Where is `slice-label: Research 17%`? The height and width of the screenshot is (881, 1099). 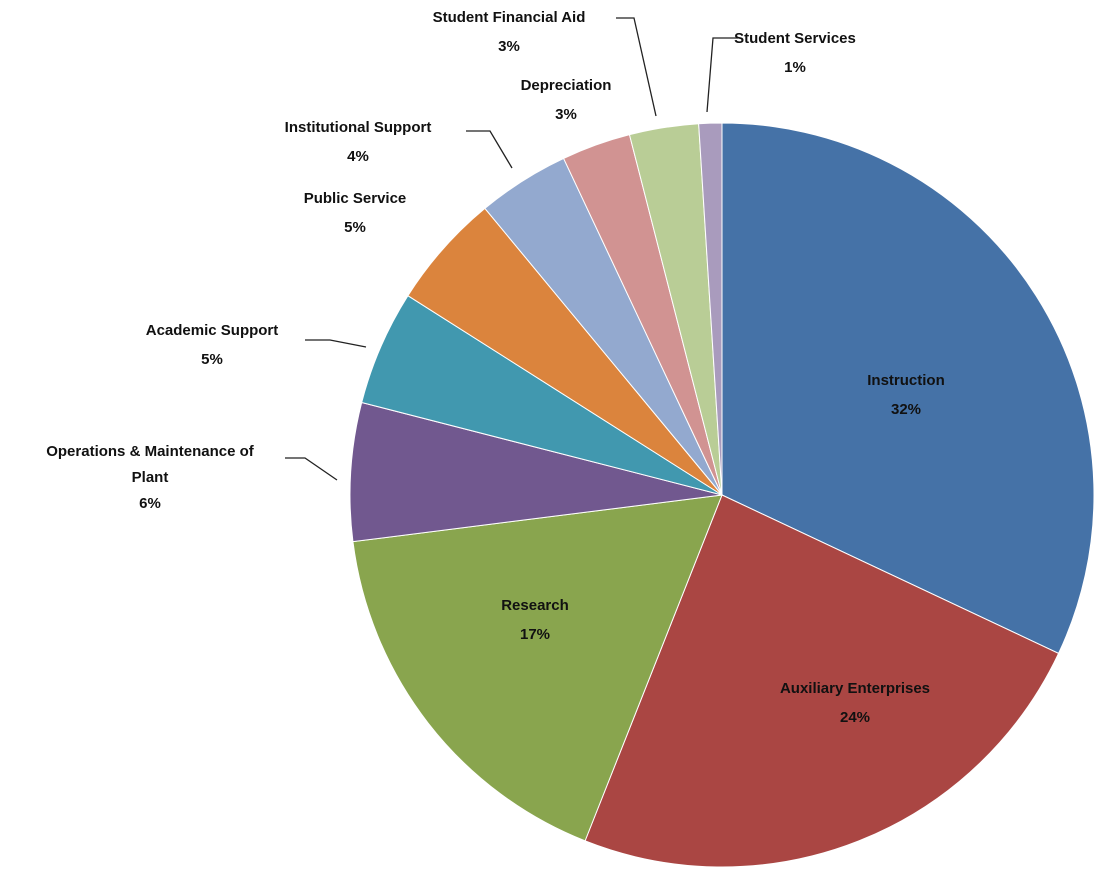 slice-label: Research 17% is located at coordinates (535, 620).